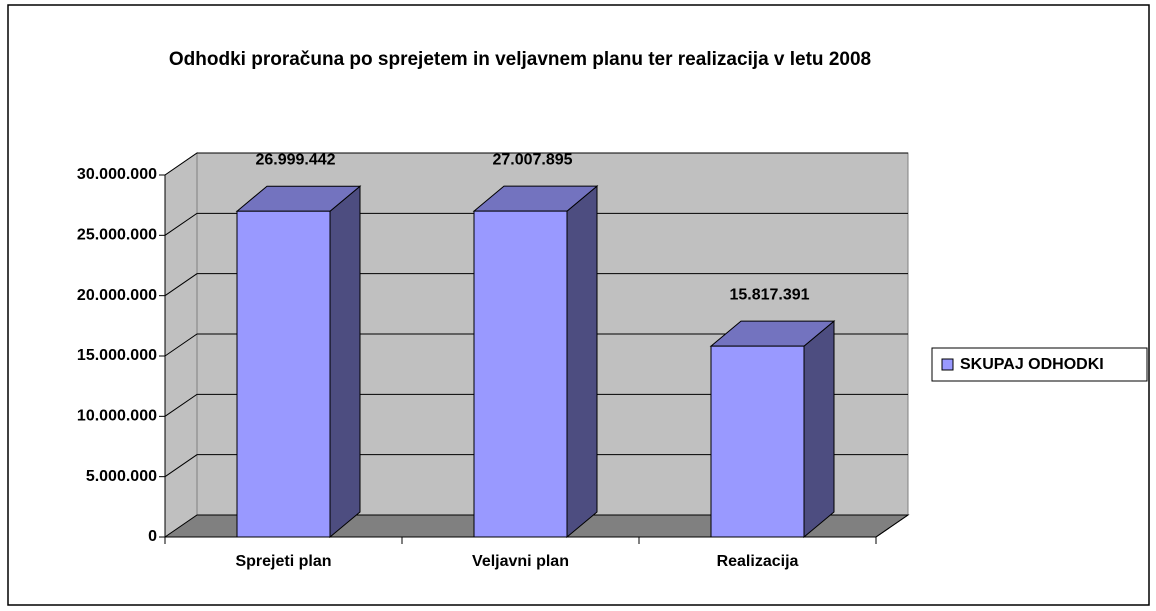 This screenshot has height=611, width=1156. What do you see at coordinates (152, 536) in the screenshot?
I see `y-tick-label: 0` at bounding box center [152, 536].